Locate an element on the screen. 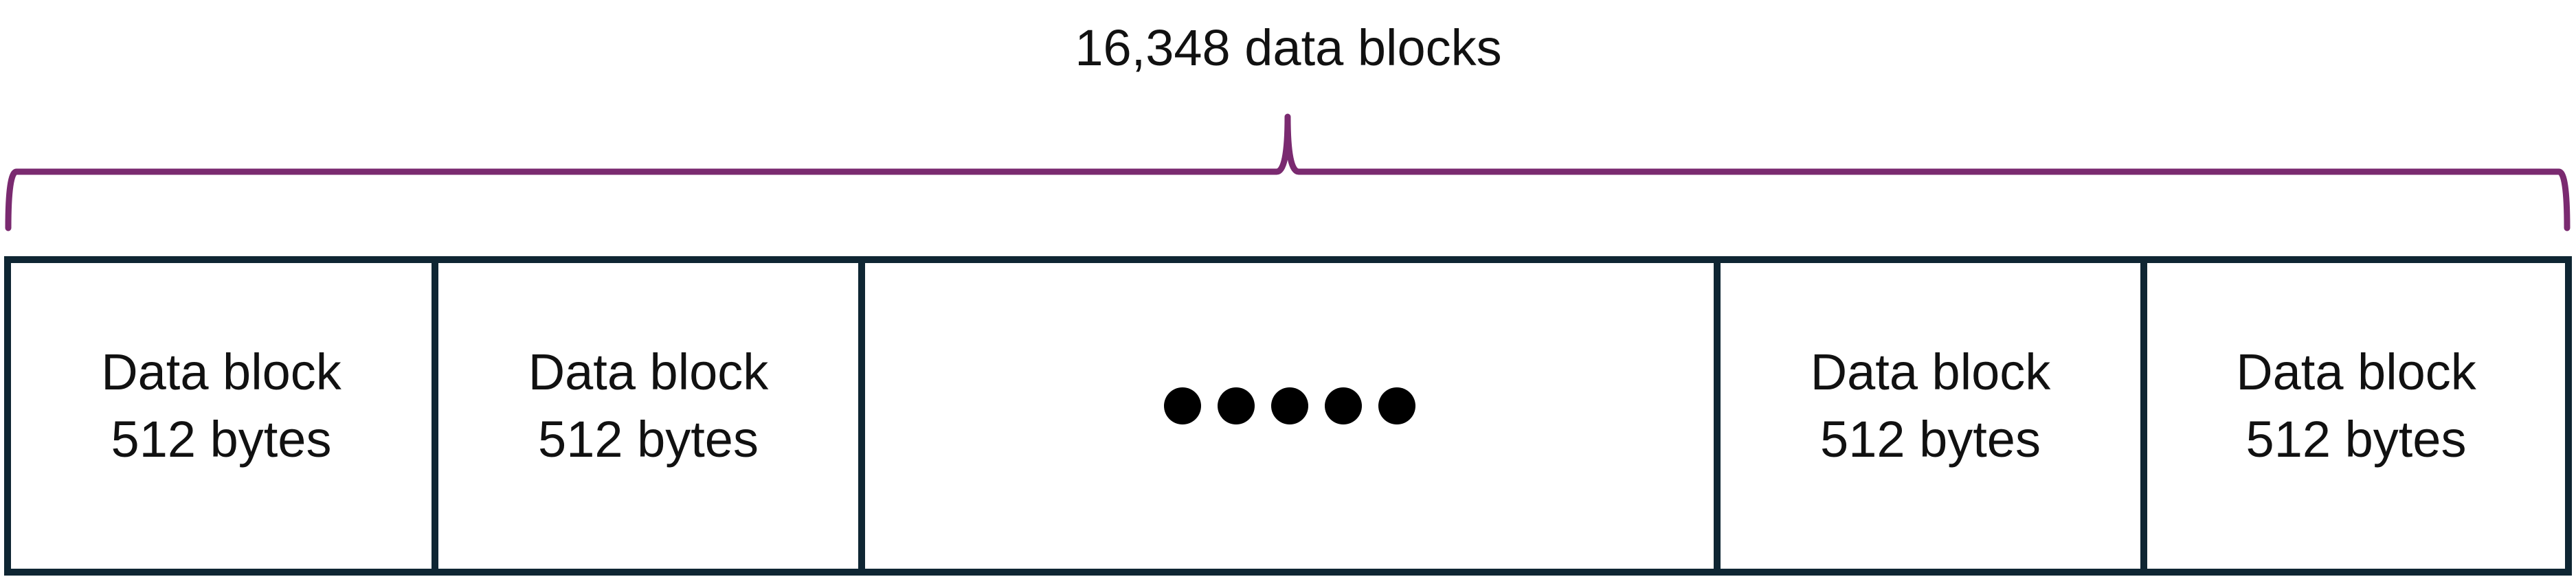 The image size is (2576, 579). data-block-1: Data block 512 bytes is located at coordinates (224, 416).